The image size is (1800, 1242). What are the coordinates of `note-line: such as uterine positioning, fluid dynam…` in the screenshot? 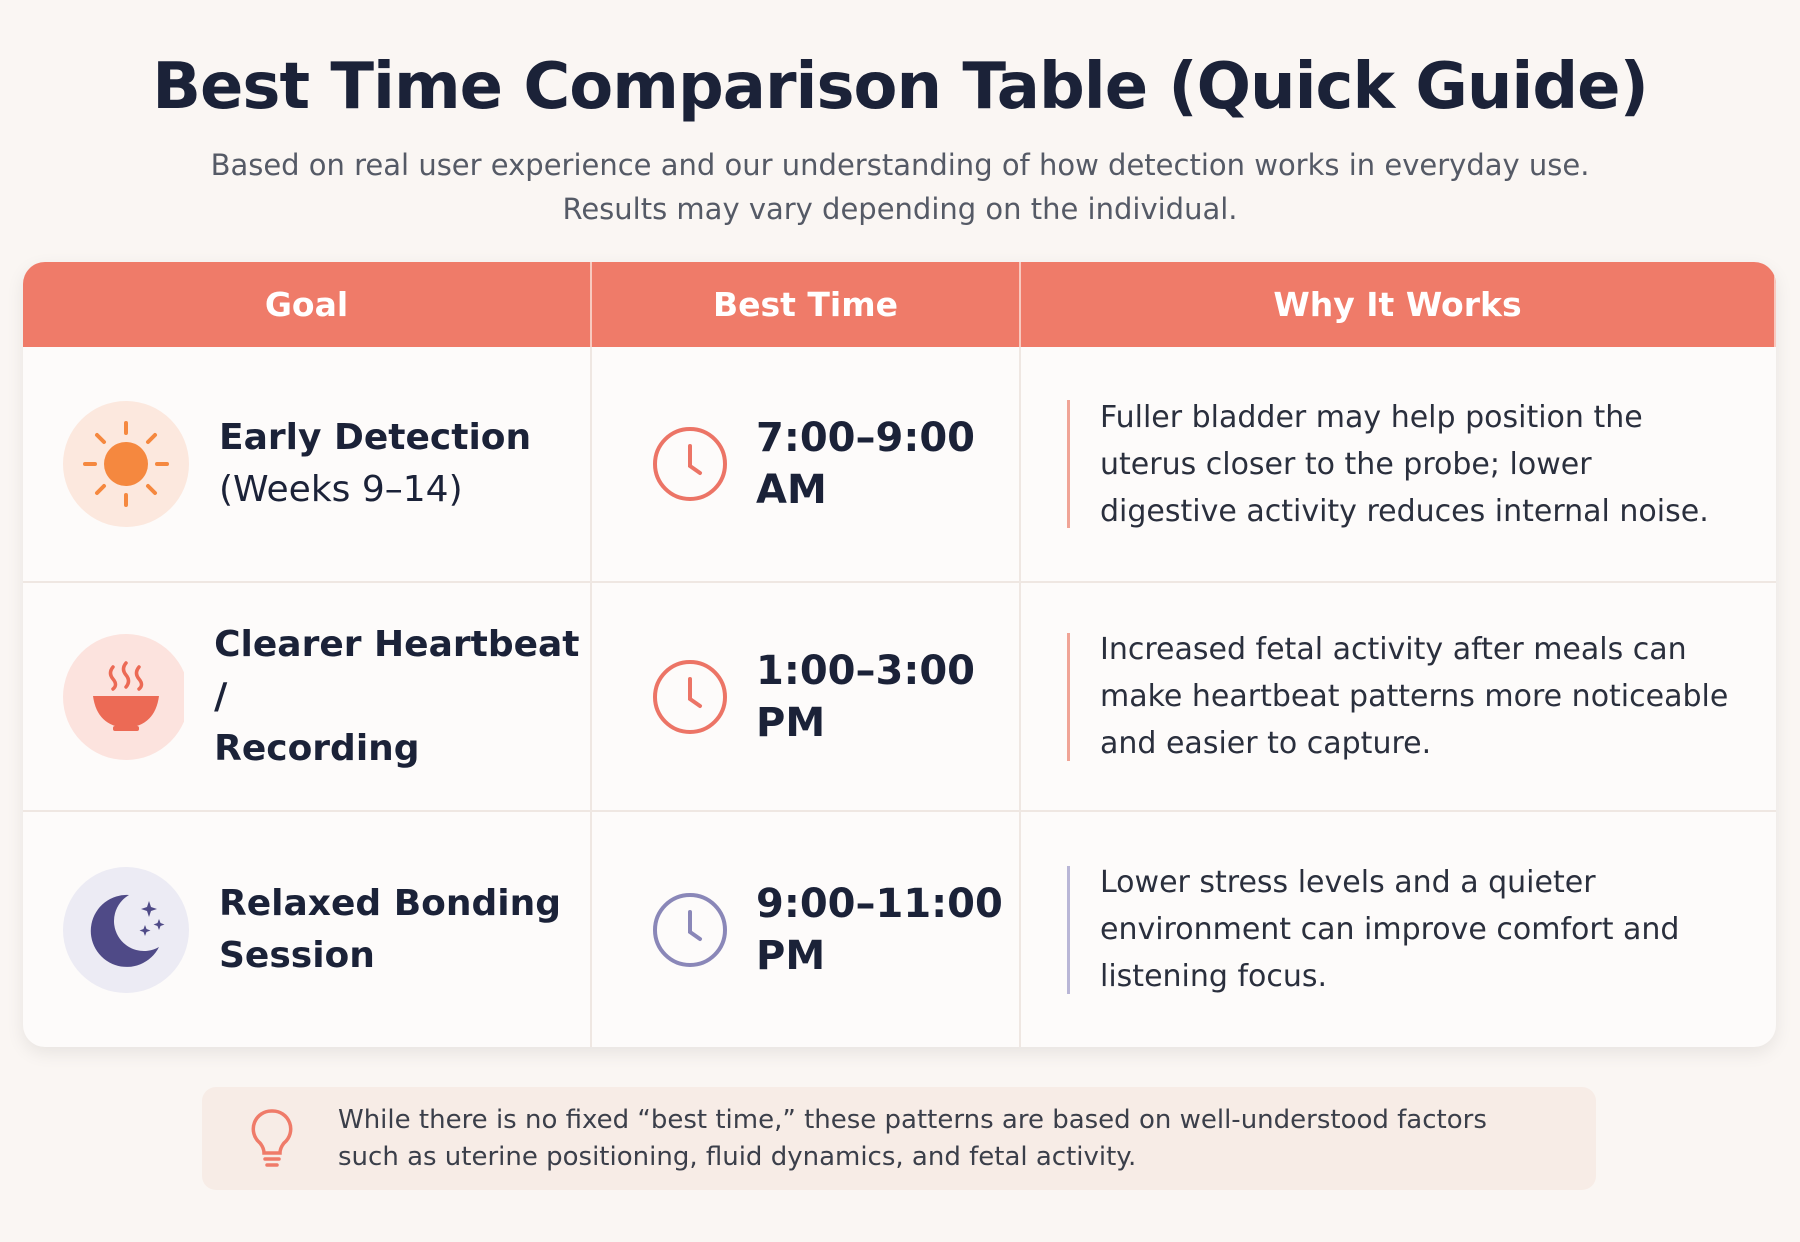 It's located at (737, 1156).